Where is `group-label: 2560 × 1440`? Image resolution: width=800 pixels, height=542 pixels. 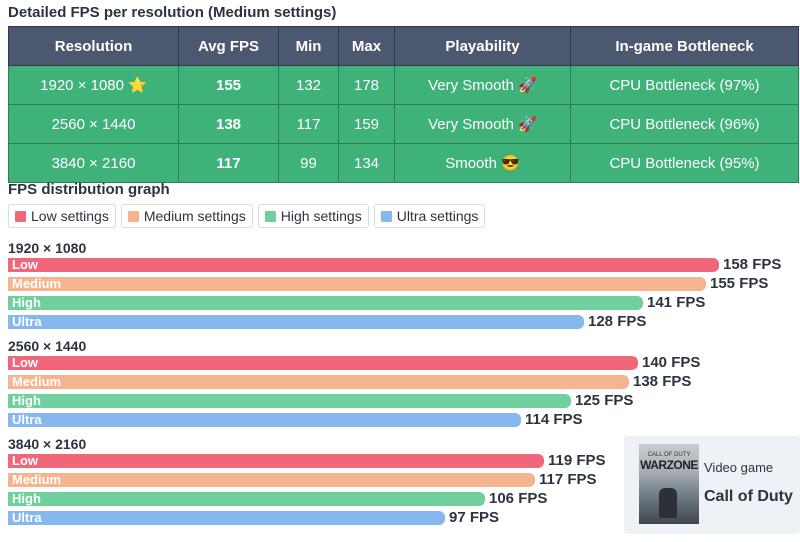 group-label: 2560 × 1440 is located at coordinates (47, 346).